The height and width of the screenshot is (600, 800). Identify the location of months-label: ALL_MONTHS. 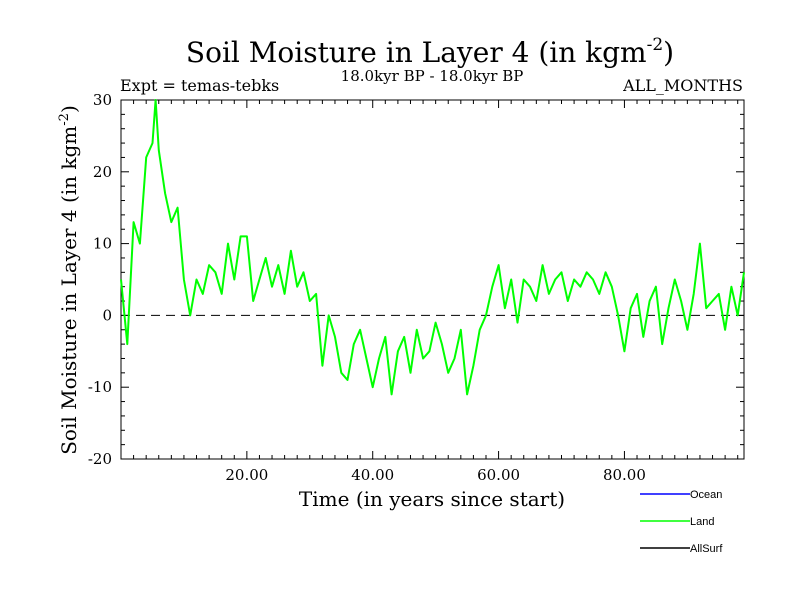
(682, 85).